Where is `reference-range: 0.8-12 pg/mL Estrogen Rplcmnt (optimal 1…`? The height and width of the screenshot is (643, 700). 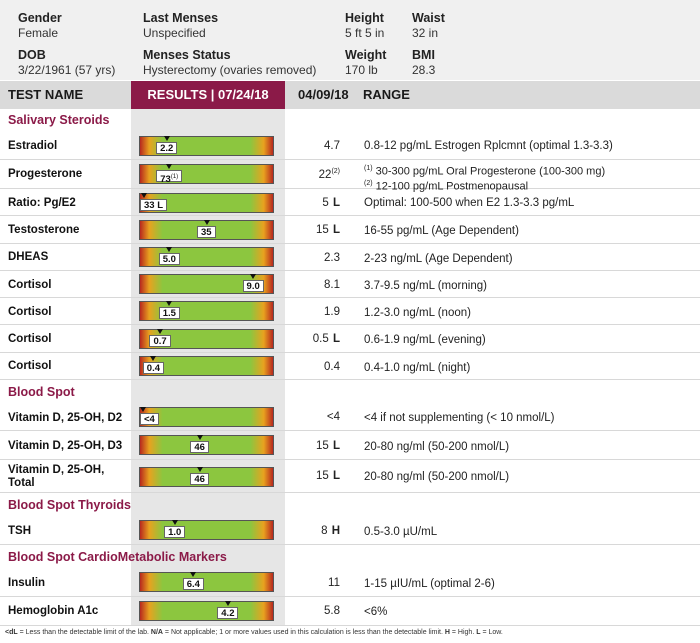
reference-range: 0.8-12 pg/mL Estrogen Rplcmnt (optimal 1… is located at coordinates (488, 146).